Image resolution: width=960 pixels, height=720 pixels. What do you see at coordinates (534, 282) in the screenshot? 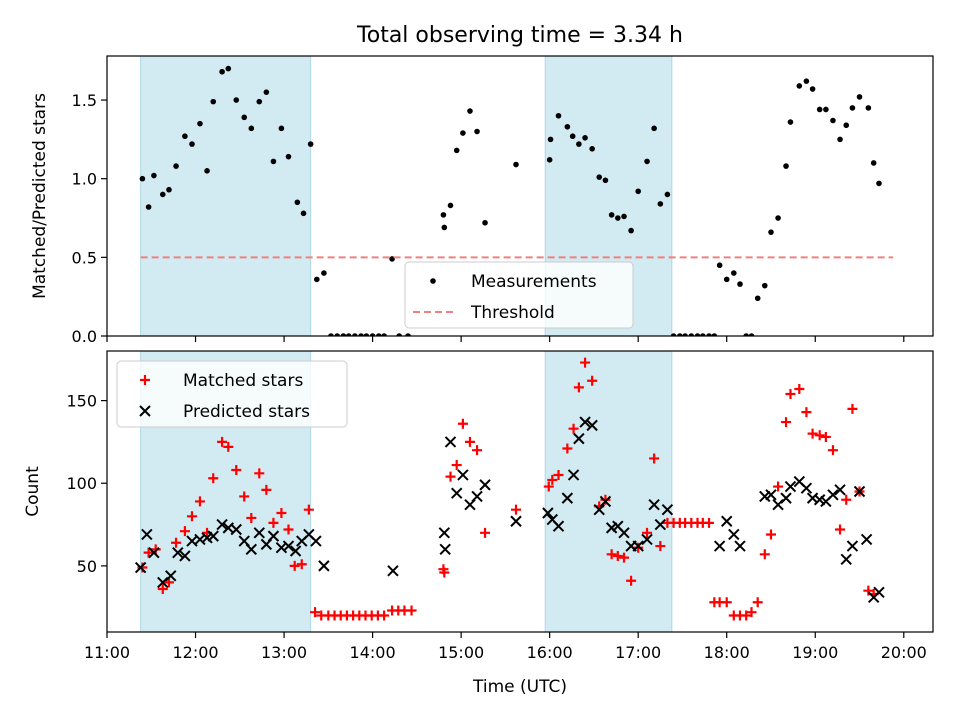
I see `legend-label: Measurements` at bounding box center [534, 282].